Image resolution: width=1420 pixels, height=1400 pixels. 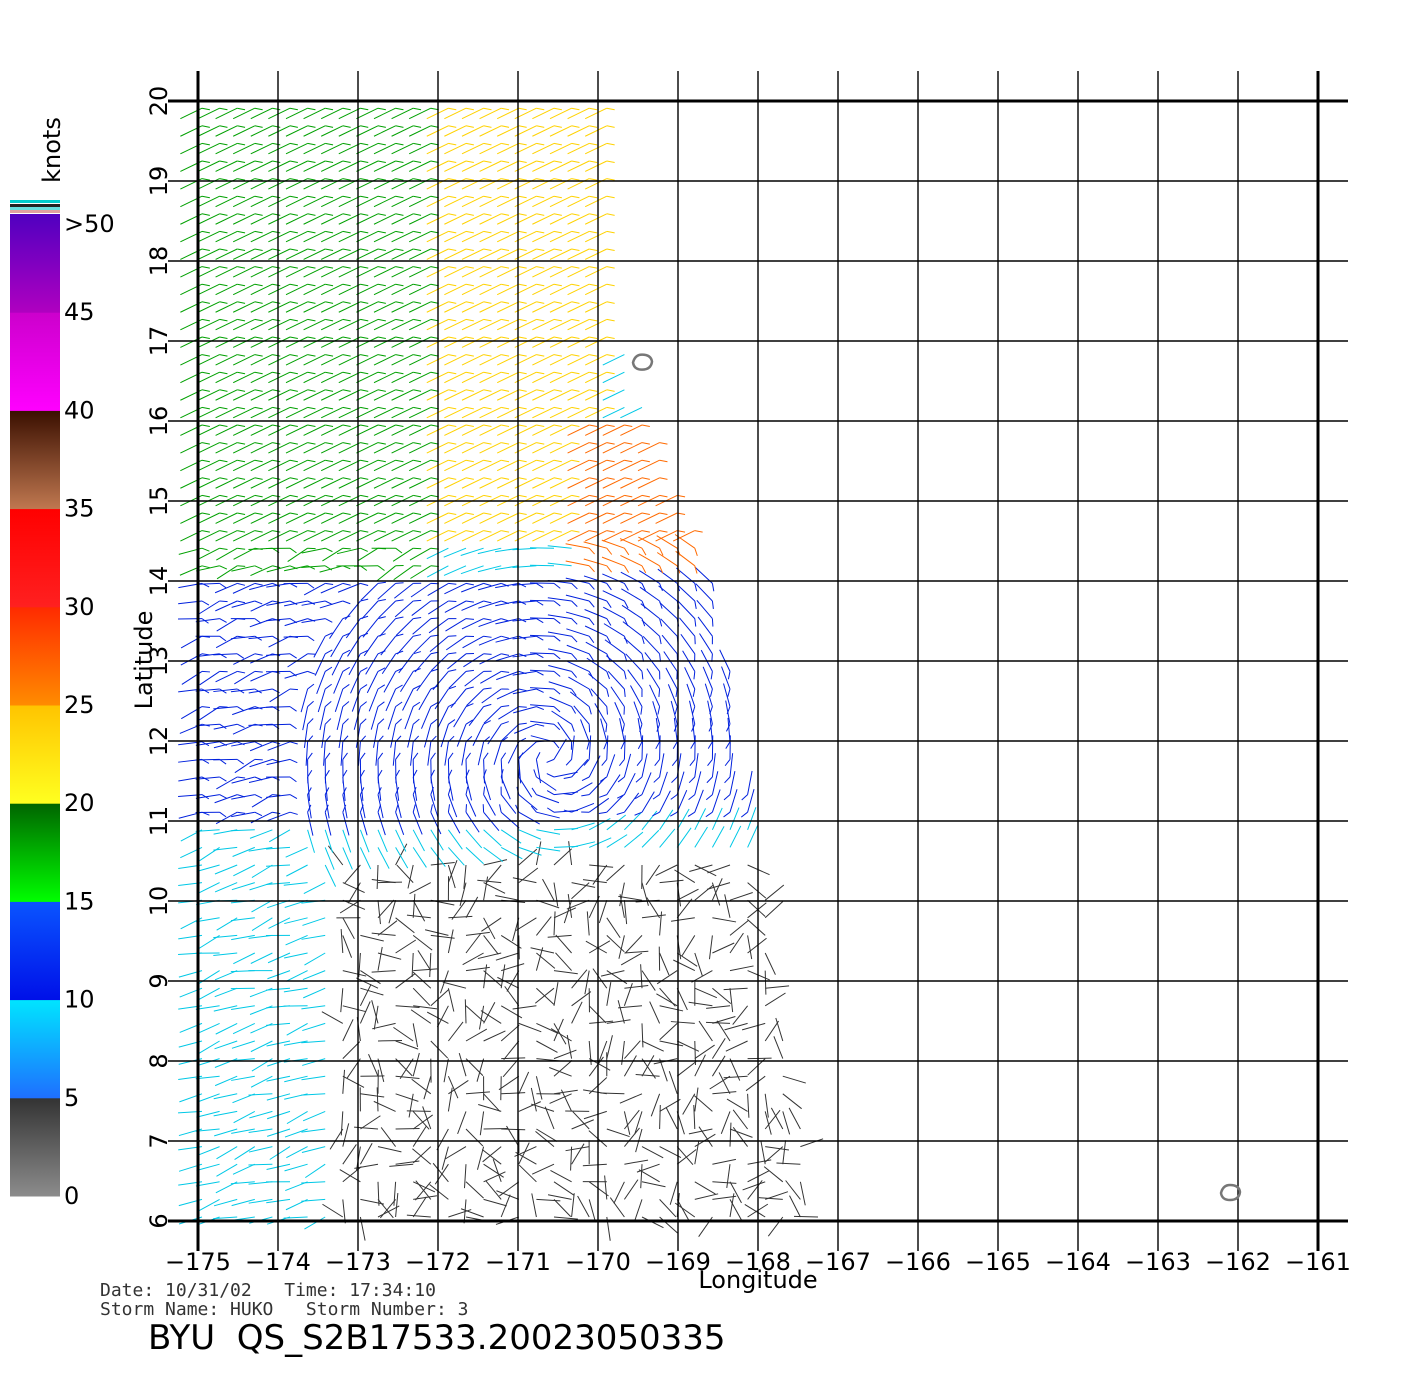 What do you see at coordinates (198, 1262) in the screenshot?
I see `x-tick-label: −175` at bounding box center [198, 1262].